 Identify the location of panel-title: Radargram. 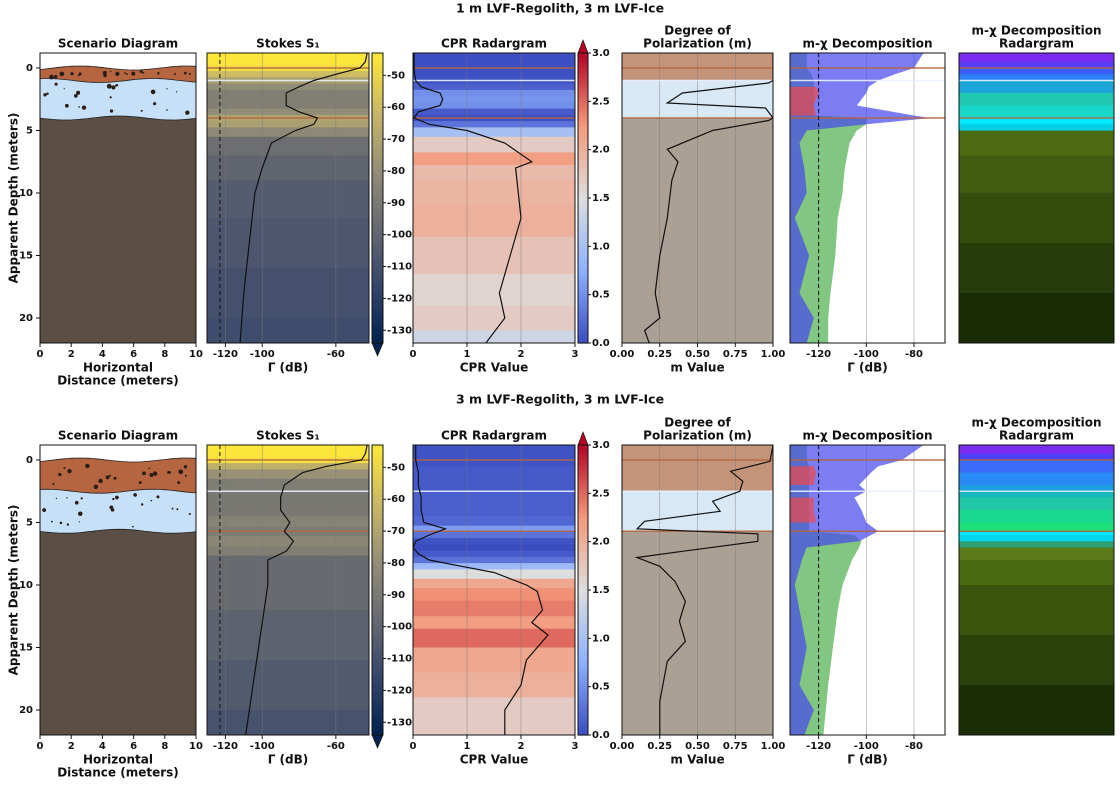
(1036, 436).